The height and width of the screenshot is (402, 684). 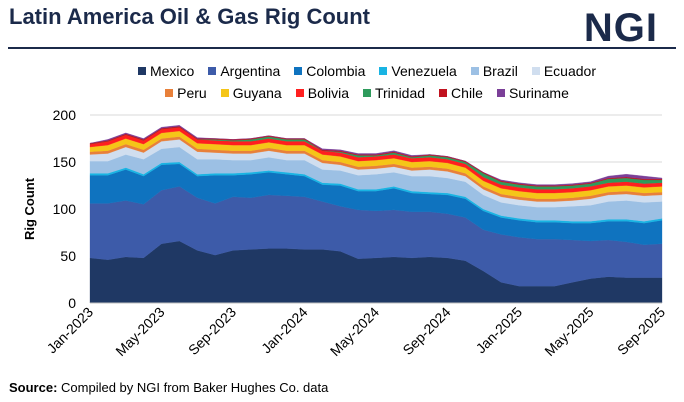 I want to click on legend-item-suriname: Suriname, so click(x=532, y=93).